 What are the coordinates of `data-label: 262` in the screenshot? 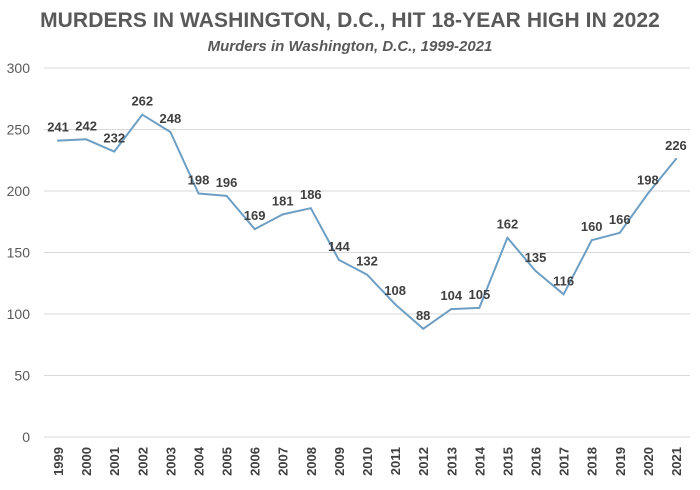 It's located at (142, 101).